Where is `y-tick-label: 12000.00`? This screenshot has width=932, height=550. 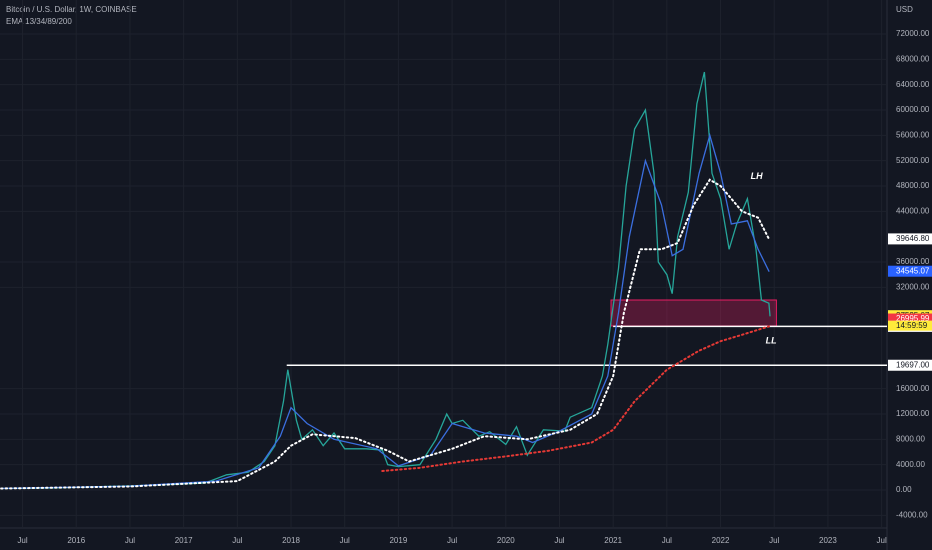 y-tick-label: 12000.00 is located at coordinates (913, 413).